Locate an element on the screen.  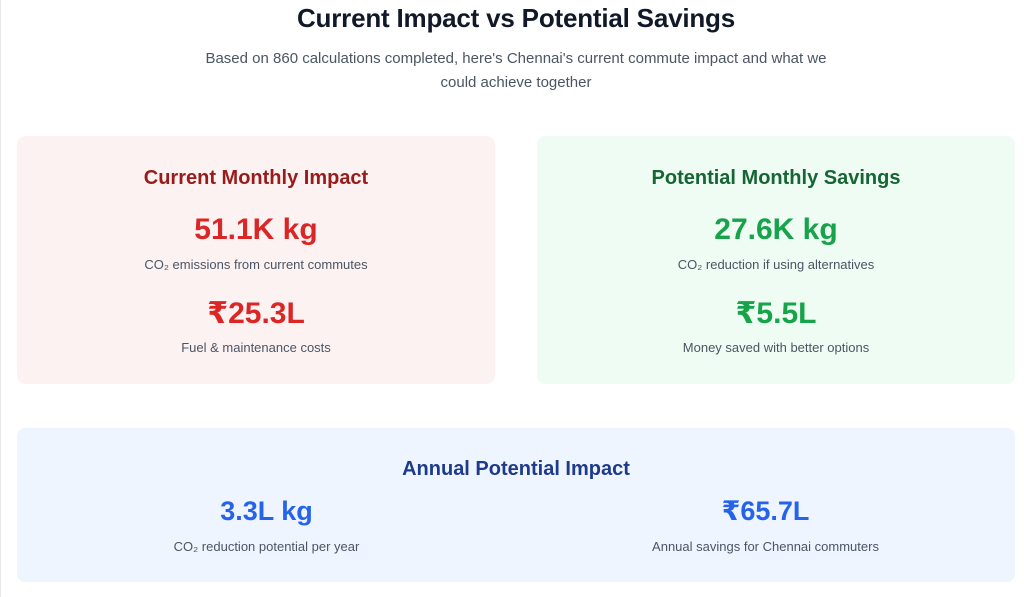
annual-co2-label: CO₂ reduction potential per year is located at coordinates (266, 546).